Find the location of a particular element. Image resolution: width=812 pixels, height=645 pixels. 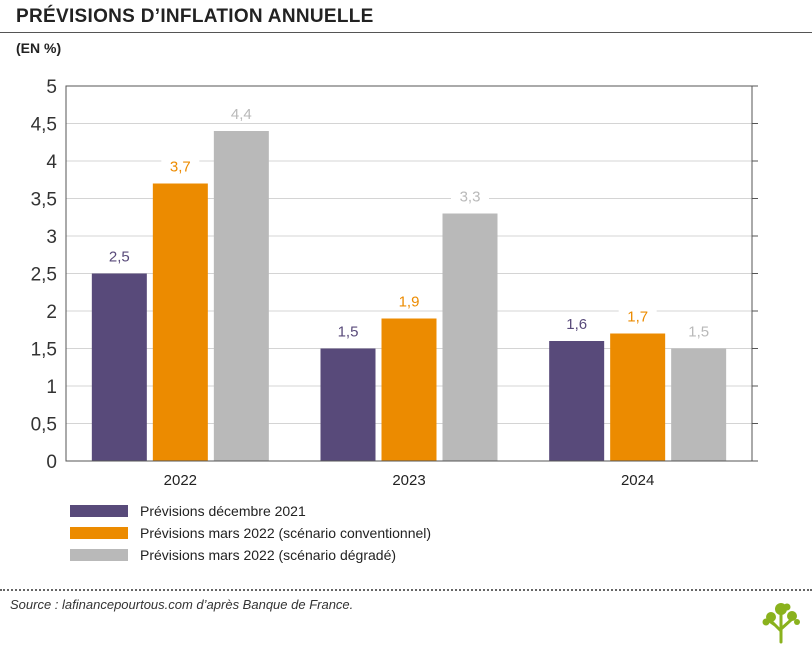

y-tick-label: 4,5 is located at coordinates (44, 125).